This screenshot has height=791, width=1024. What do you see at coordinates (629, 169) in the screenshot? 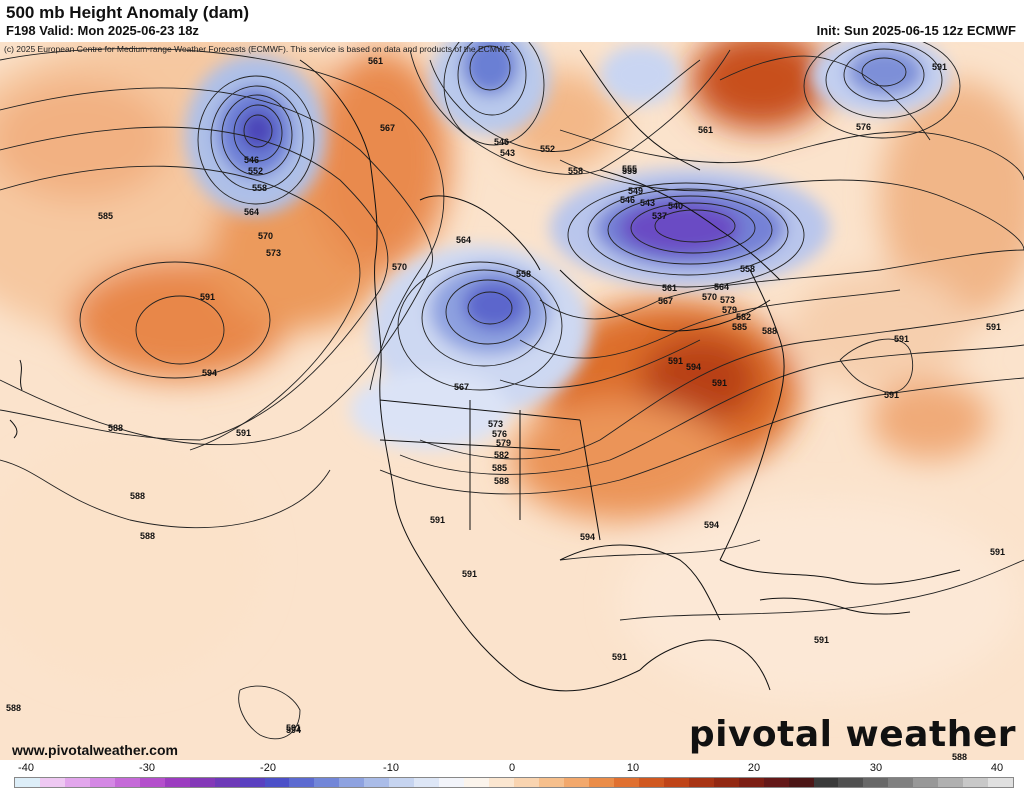
I see `contour-label: 555` at bounding box center [629, 169].